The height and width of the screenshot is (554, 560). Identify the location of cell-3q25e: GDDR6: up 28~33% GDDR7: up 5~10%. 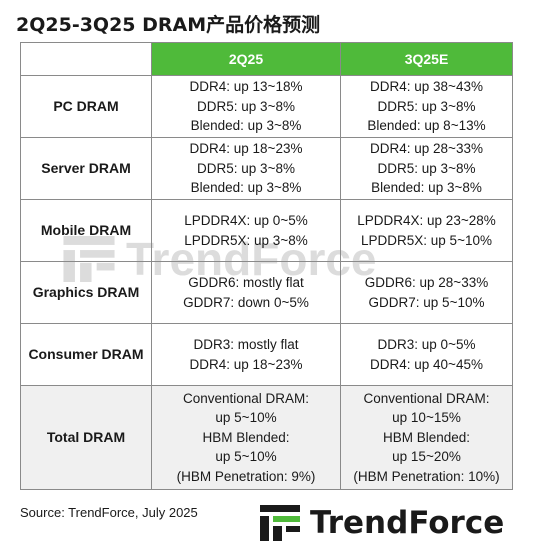
(426, 292).